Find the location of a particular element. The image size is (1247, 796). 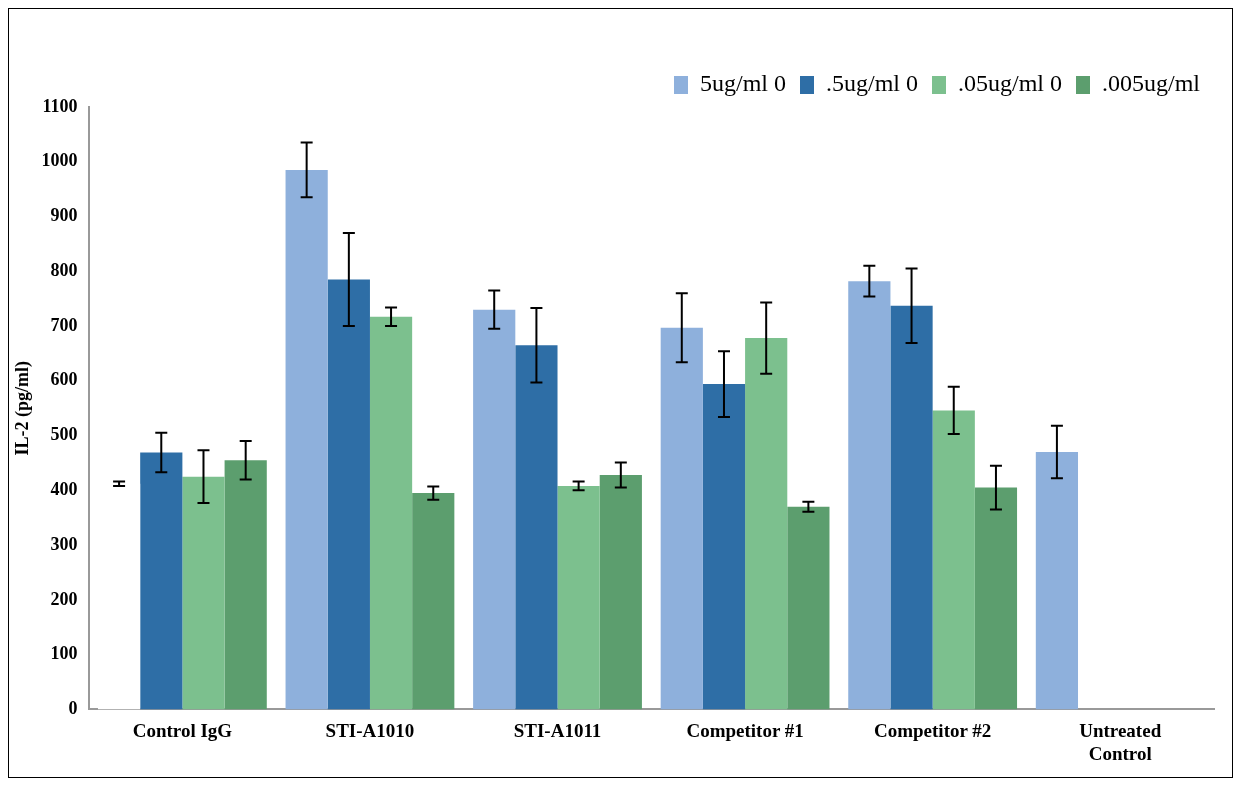

y-axis-title: IL-2 (pg/ml) is located at coordinates (23, 408).